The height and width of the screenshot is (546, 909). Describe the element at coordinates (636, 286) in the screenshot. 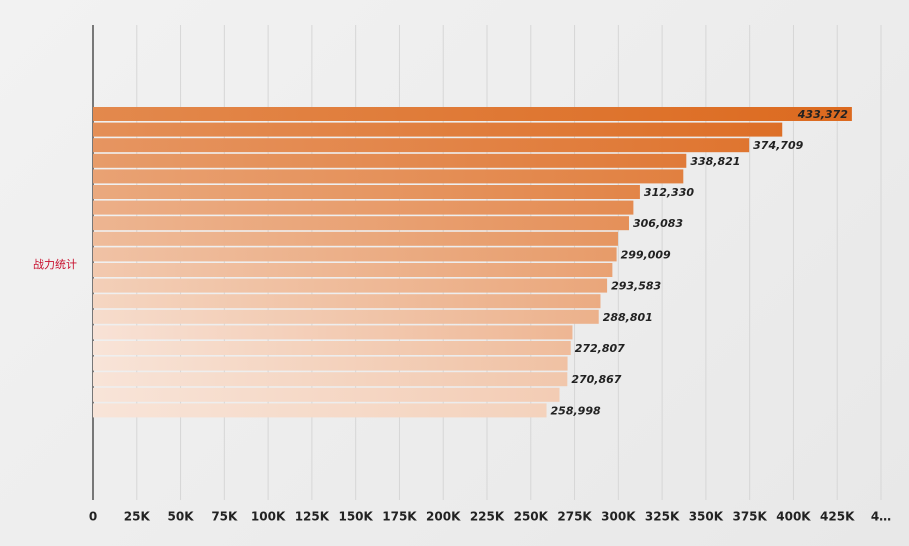

I see `value-label: 293,583` at that location.